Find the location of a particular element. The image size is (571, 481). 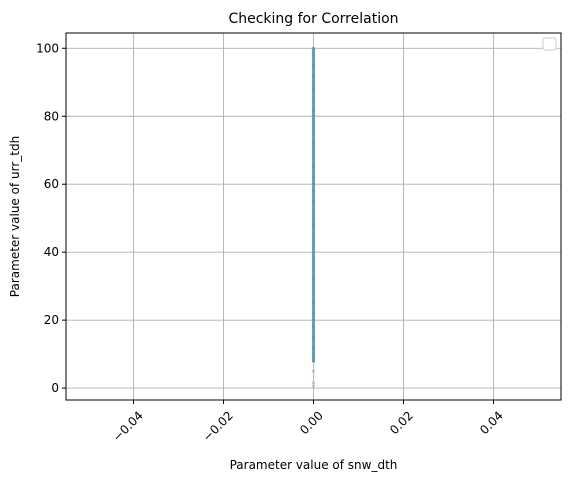

y-tick-label: 60 is located at coordinates (51, 184).